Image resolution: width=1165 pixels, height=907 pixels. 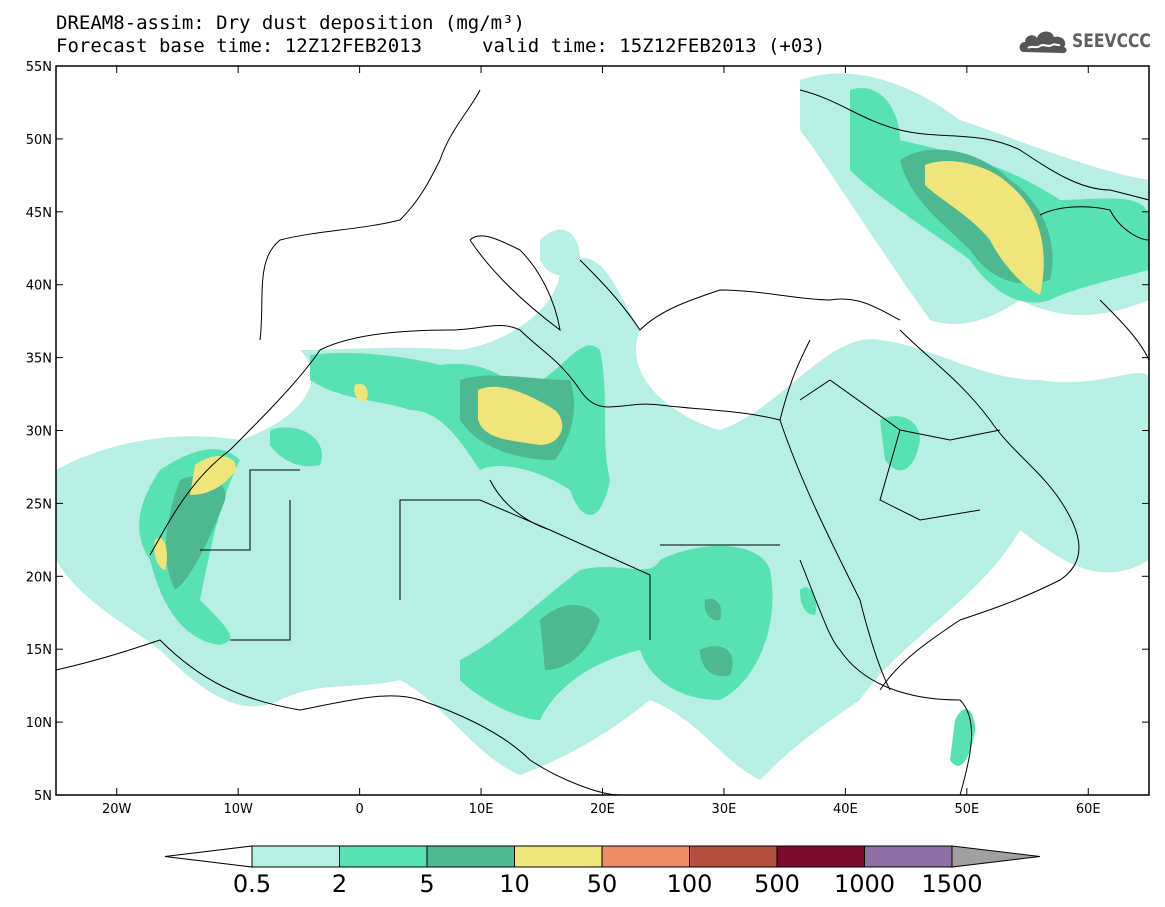 What do you see at coordinates (359, 809) in the screenshot?
I see `lon-tick-label: 0` at bounding box center [359, 809].